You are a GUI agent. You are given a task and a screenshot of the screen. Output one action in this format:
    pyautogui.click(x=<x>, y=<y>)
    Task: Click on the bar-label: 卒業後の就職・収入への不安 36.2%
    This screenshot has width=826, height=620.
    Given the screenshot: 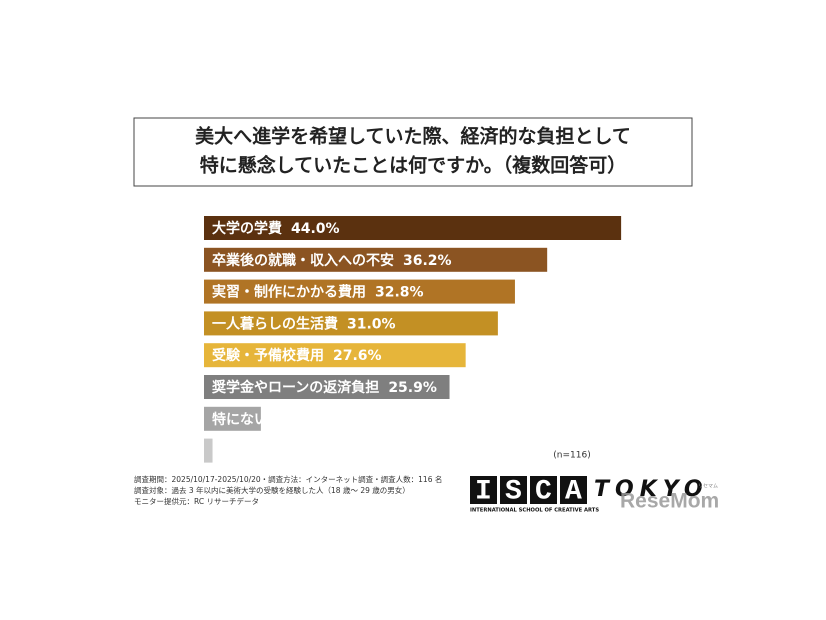 What is the action you would take?
    pyautogui.click(x=332, y=260)
    